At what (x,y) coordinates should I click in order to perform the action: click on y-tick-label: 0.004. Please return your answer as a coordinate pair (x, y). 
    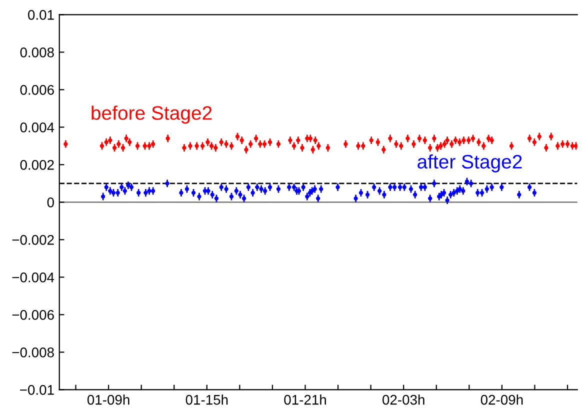
    Looking at the image, I should click on (37, 127).